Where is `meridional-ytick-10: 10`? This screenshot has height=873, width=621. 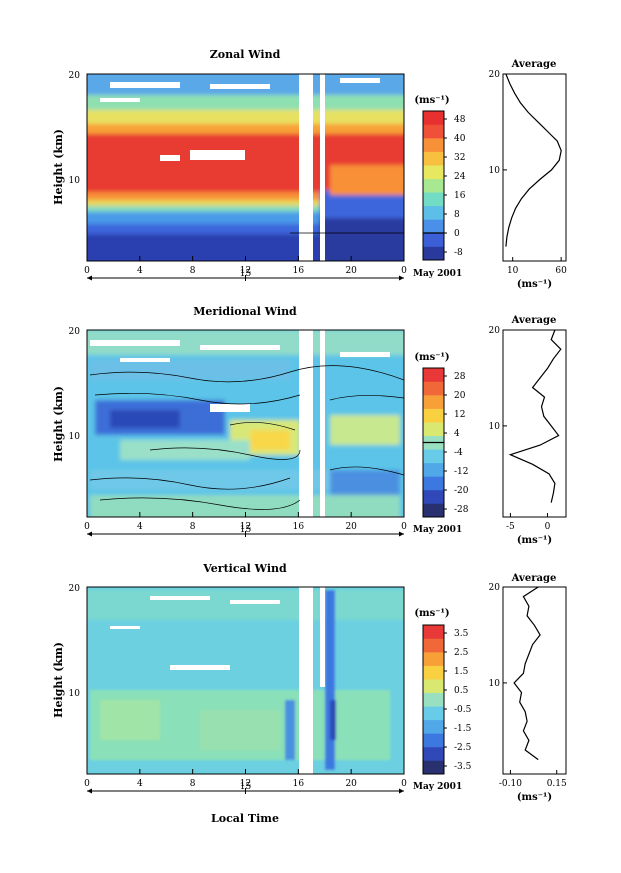 meridional-ytick-10: 10 is located at coordinates (75, 437).